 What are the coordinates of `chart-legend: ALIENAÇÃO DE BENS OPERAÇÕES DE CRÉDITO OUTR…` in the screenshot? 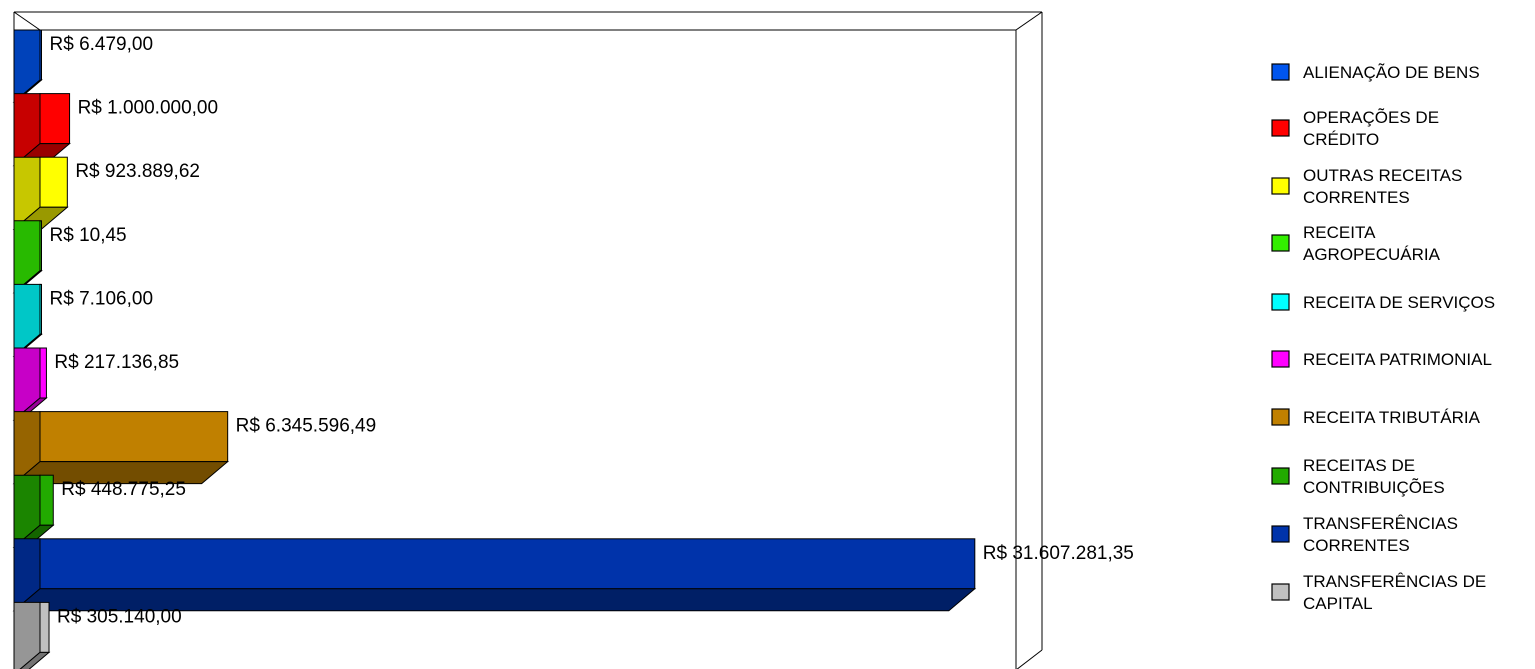 It's located at (1383, 338).